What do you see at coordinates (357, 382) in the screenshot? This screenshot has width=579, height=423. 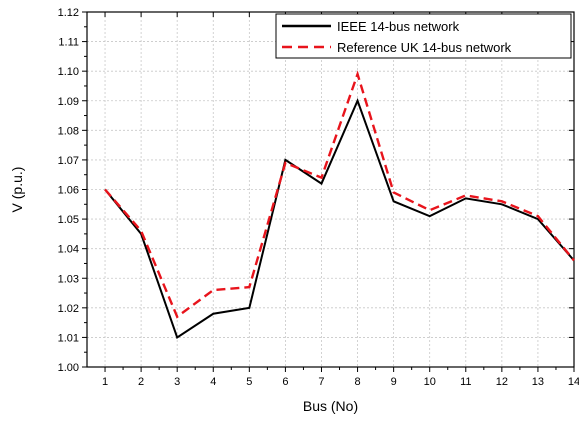 I see `x-tick-label: 8` at bounding box center [357, 382].